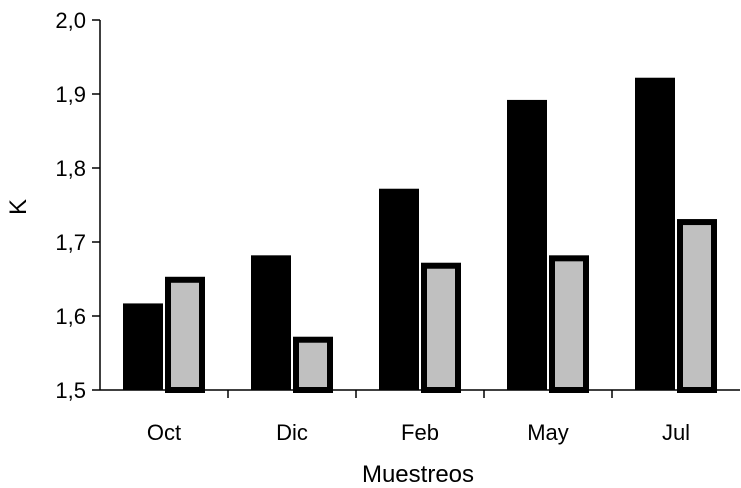 This screenshot has height=488, width=741. I want to click on y-tick-label: 1,6, so click(70, 316).